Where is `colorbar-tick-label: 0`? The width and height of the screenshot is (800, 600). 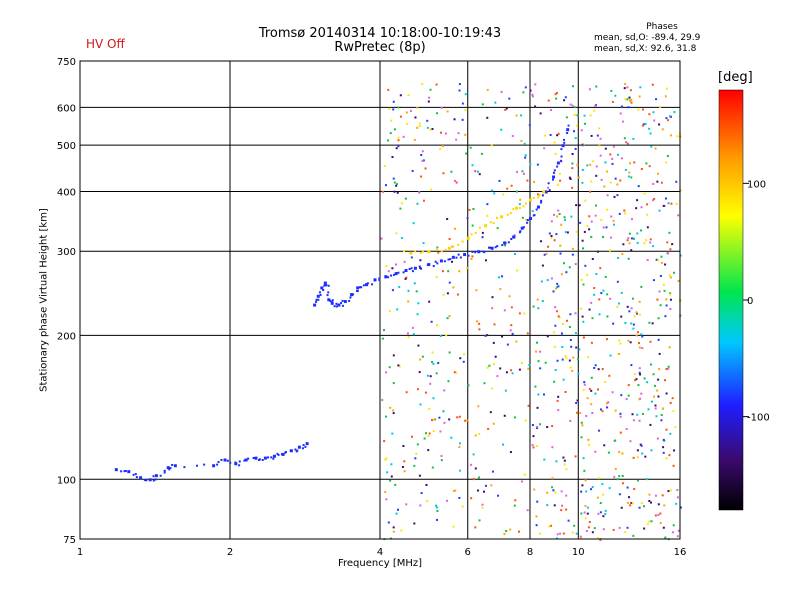
colorbar-tick-label: 0 is located at coordinates (750, 301).